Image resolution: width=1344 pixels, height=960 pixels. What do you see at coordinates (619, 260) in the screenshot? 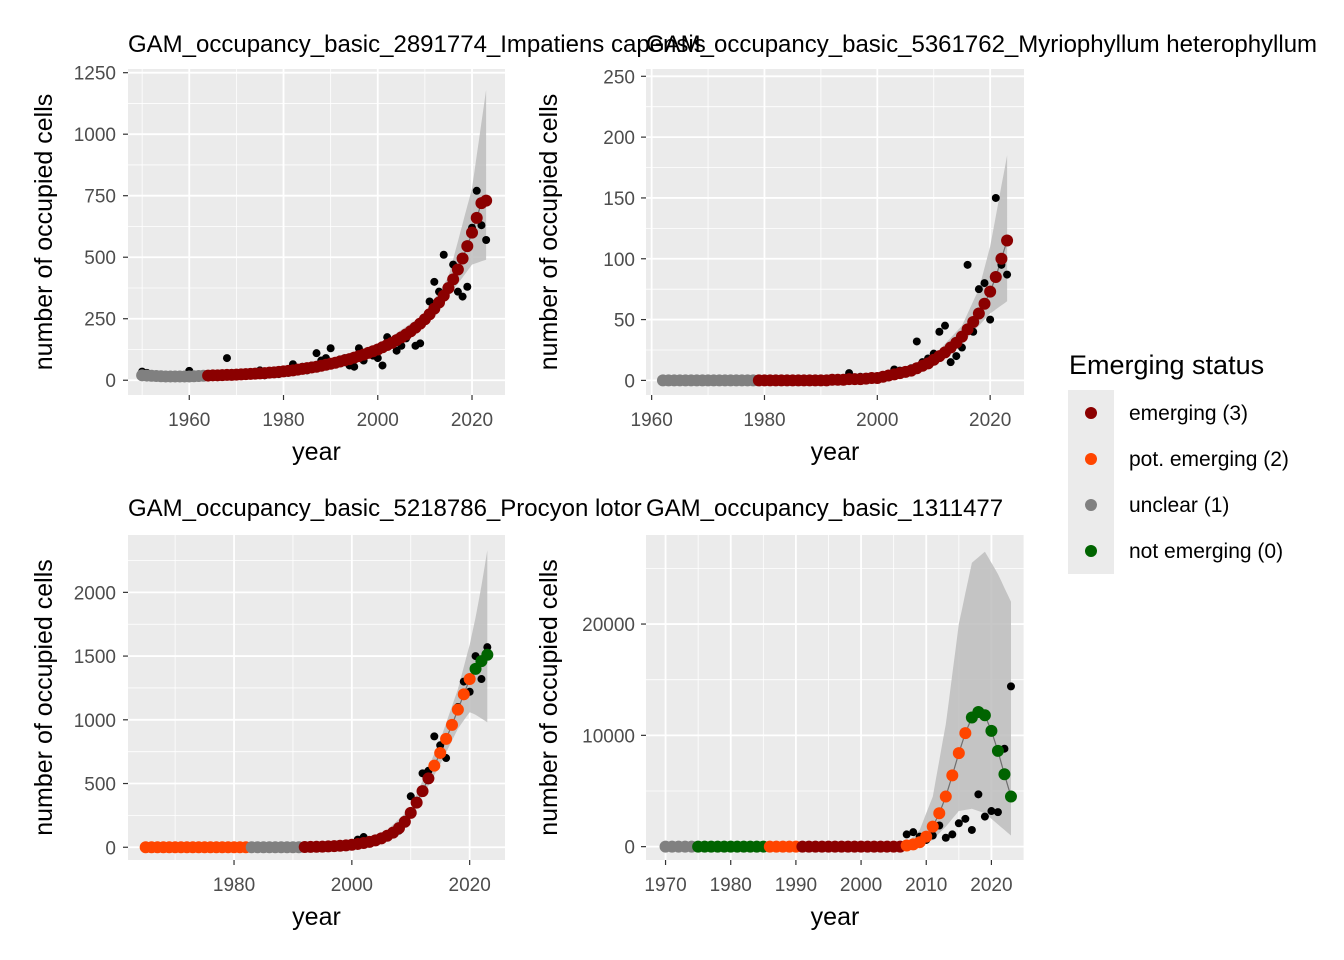
I see `y-tick-label: 100` at bounding box center [619, 260].